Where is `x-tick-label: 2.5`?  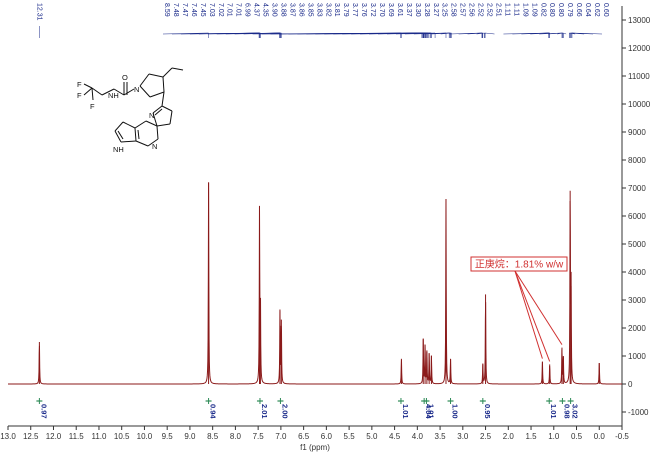
x-tick-label: 2.5 is located at coordinates (486, 436).